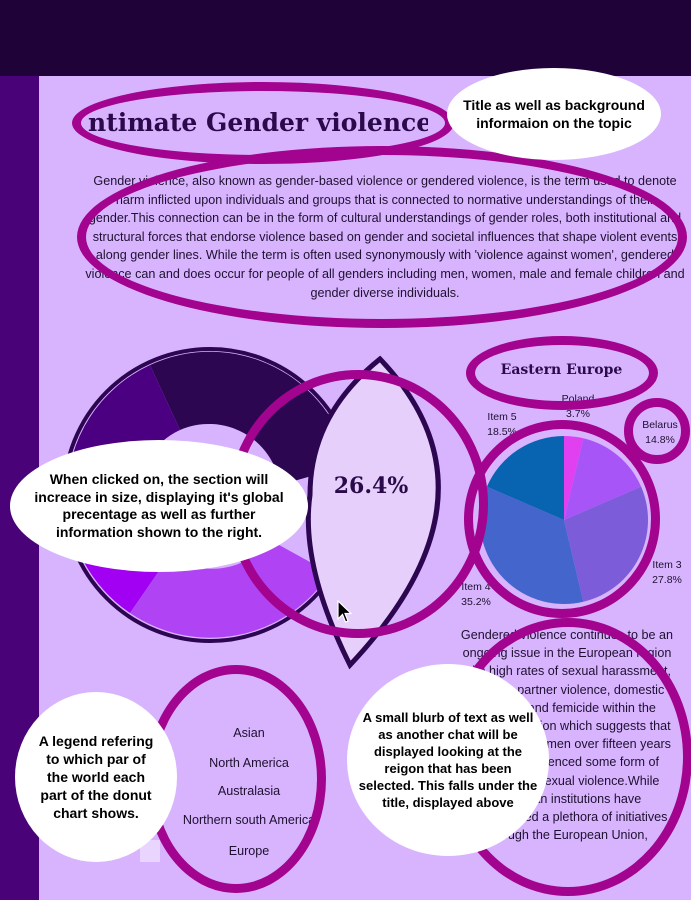 Image resolution: width=691 pixels, height=900 pixels. I want to click on annotation-ring-pie, so click(562, 519).